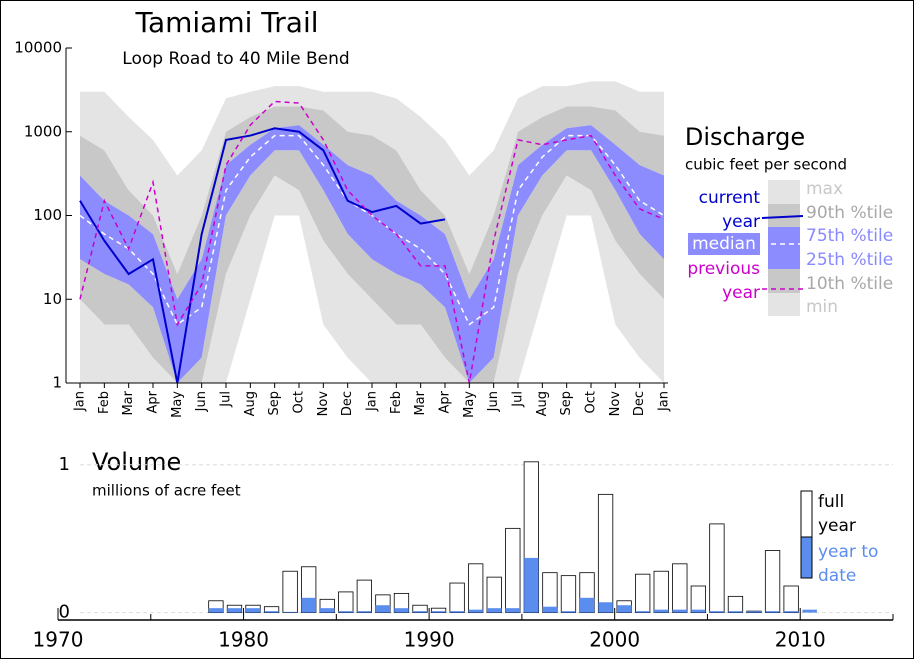 This screenshot has height=660, width=915. What do you see at coordinates (849, 284) in the screenshot?
I see `legend-label: 10th %tile` at bounding box center [849, 284].